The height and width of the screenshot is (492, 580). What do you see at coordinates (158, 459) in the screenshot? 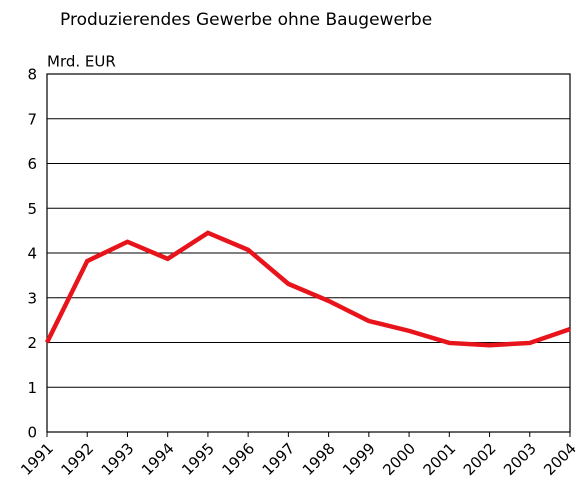
I see `x-tick-label: 1994` at bounding box center [158, 459].